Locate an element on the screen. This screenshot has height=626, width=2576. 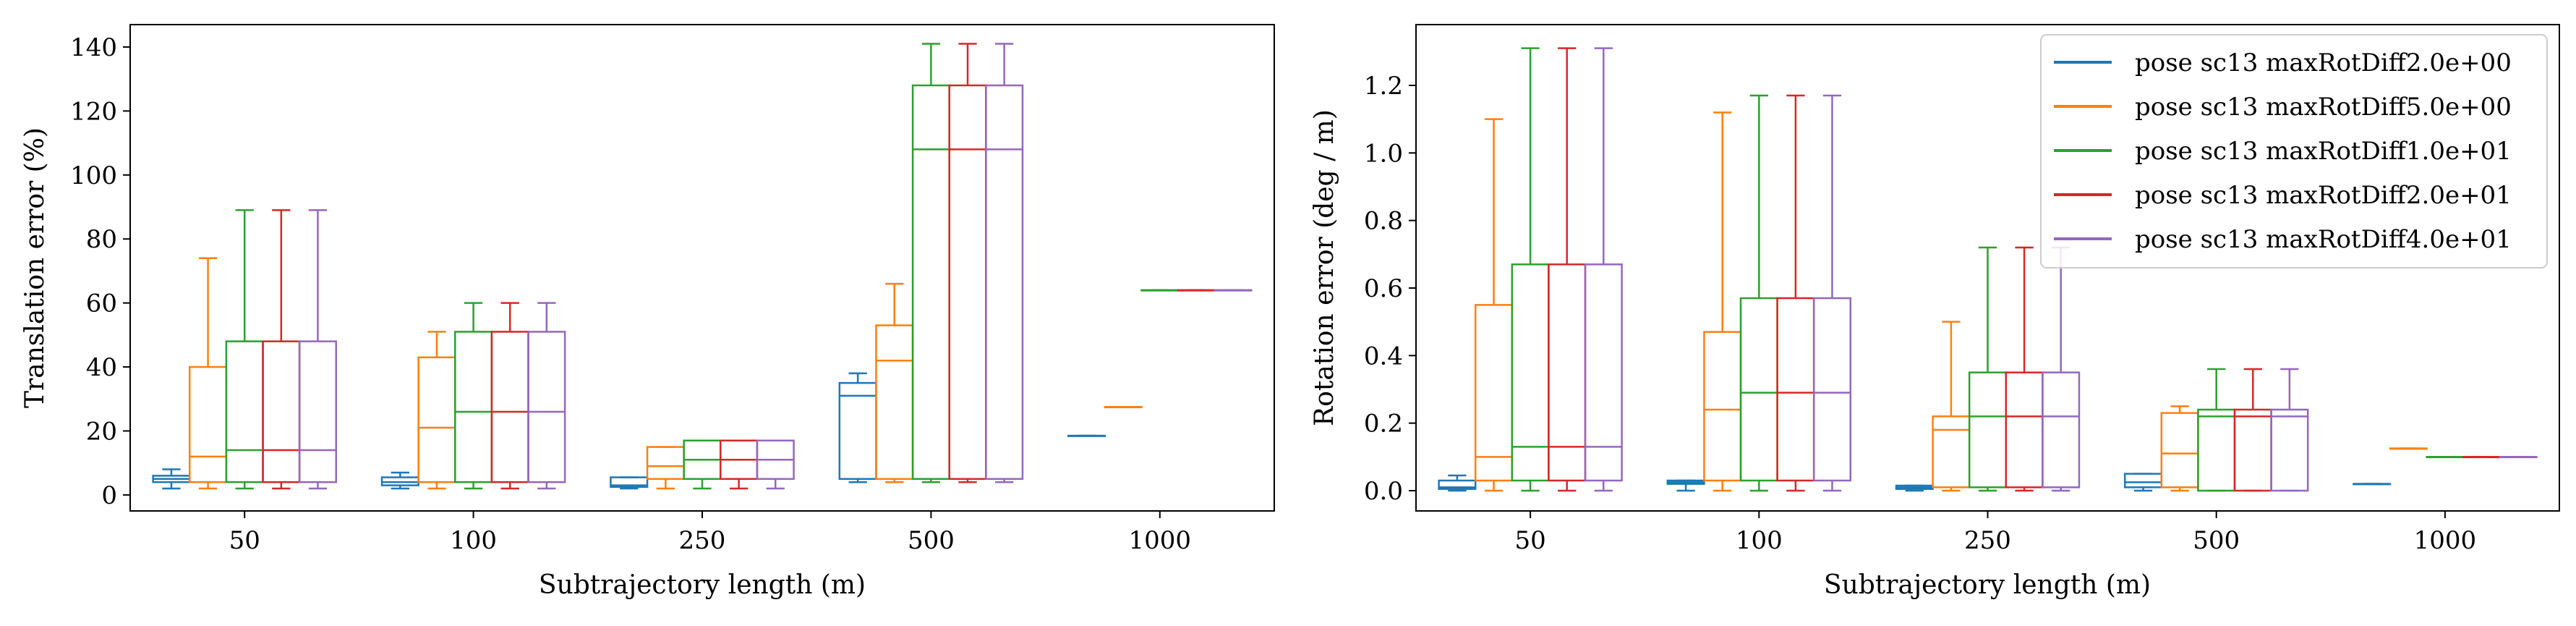
y-axis-title: Rotation error (deg / m) is located at coordinates (1324, 267).